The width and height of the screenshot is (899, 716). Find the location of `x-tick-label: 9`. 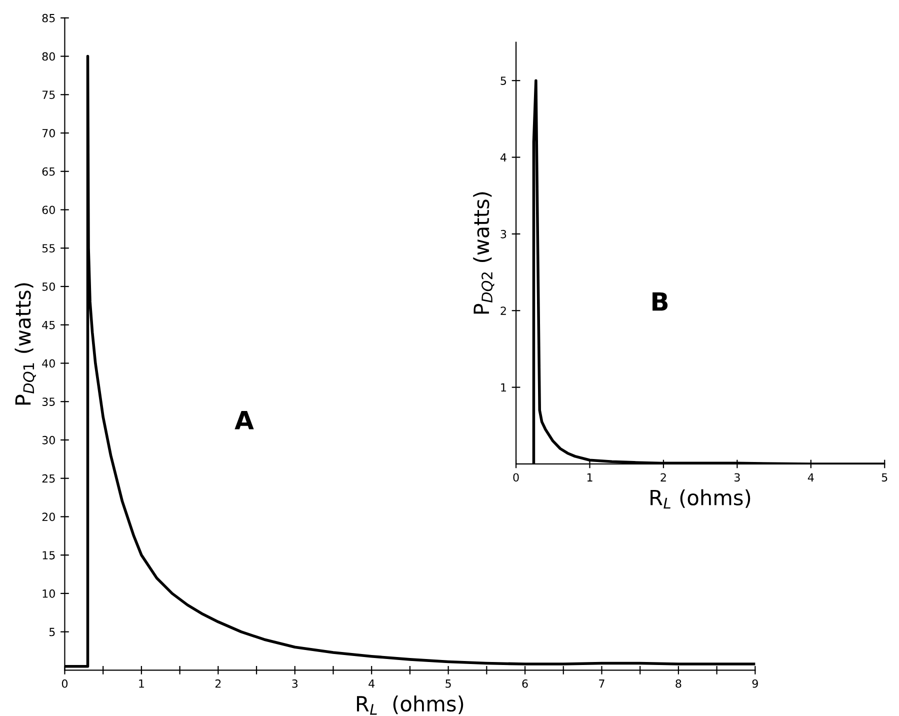

x-tick-label: 9 is located at coordinates (755, 683).